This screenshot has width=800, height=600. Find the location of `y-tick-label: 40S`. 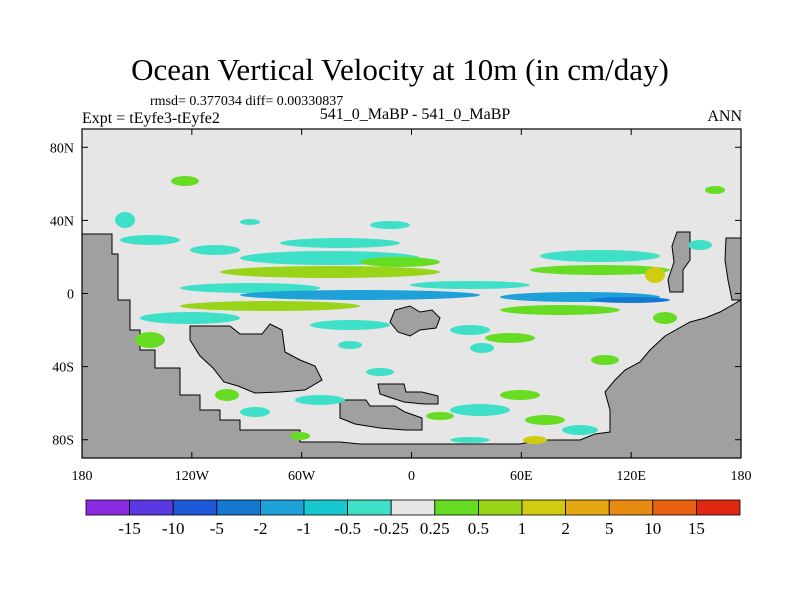

y-tick-label: 40S is located at coordinates (63, 368).